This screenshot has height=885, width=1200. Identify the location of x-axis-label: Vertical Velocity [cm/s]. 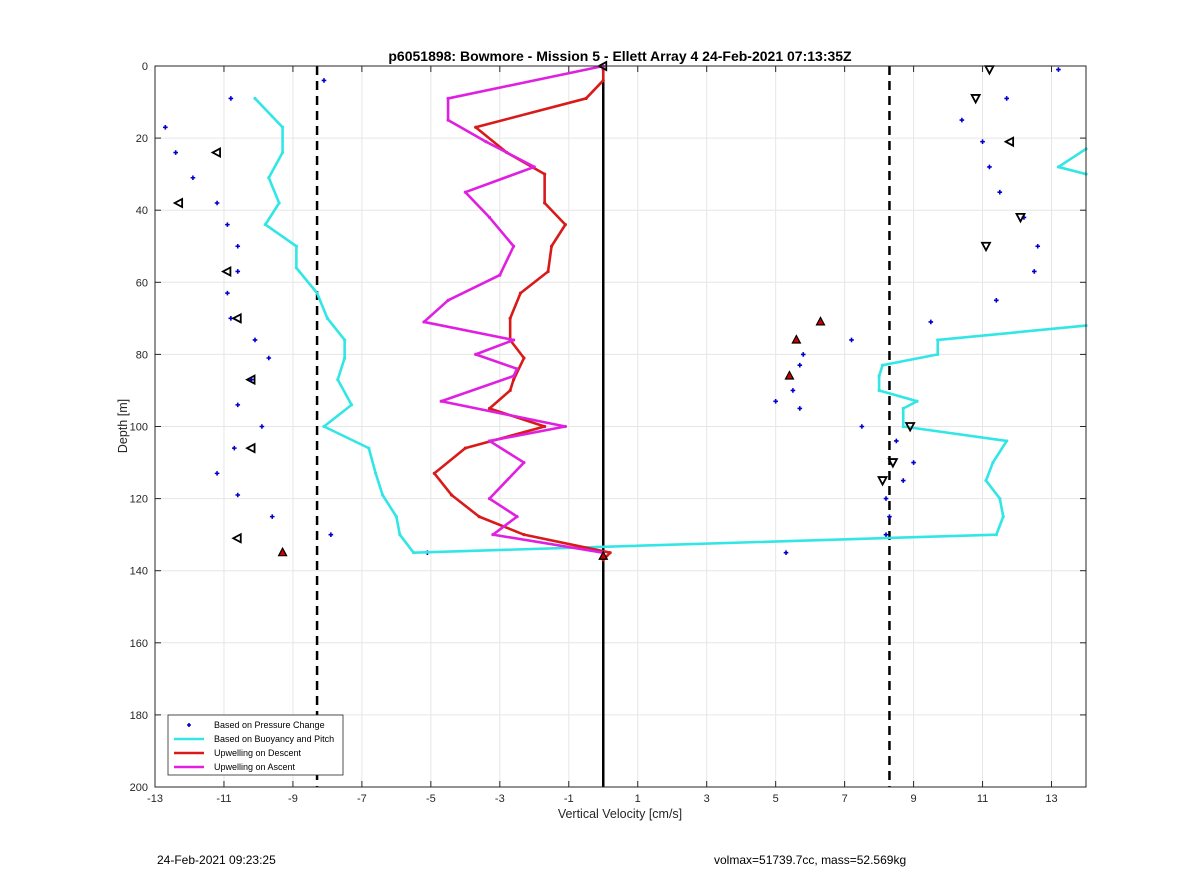
(620, 814).